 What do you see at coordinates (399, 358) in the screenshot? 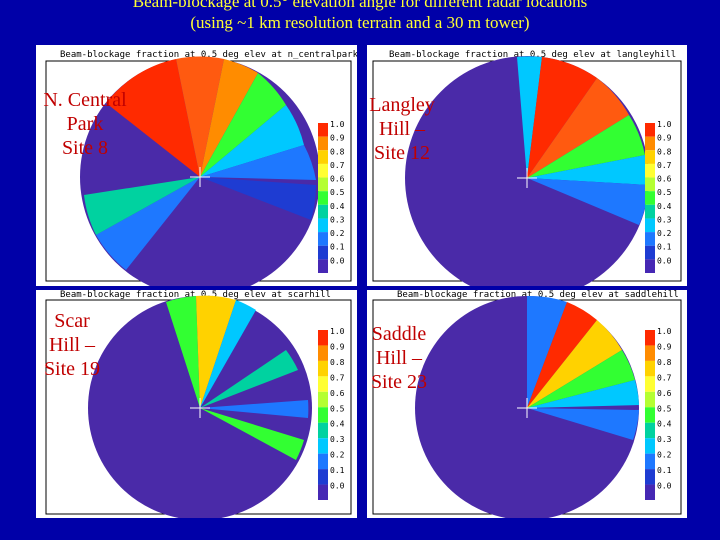
I see `site-label: Saddle Hill – Site 23` at bounding box center [399, 358].